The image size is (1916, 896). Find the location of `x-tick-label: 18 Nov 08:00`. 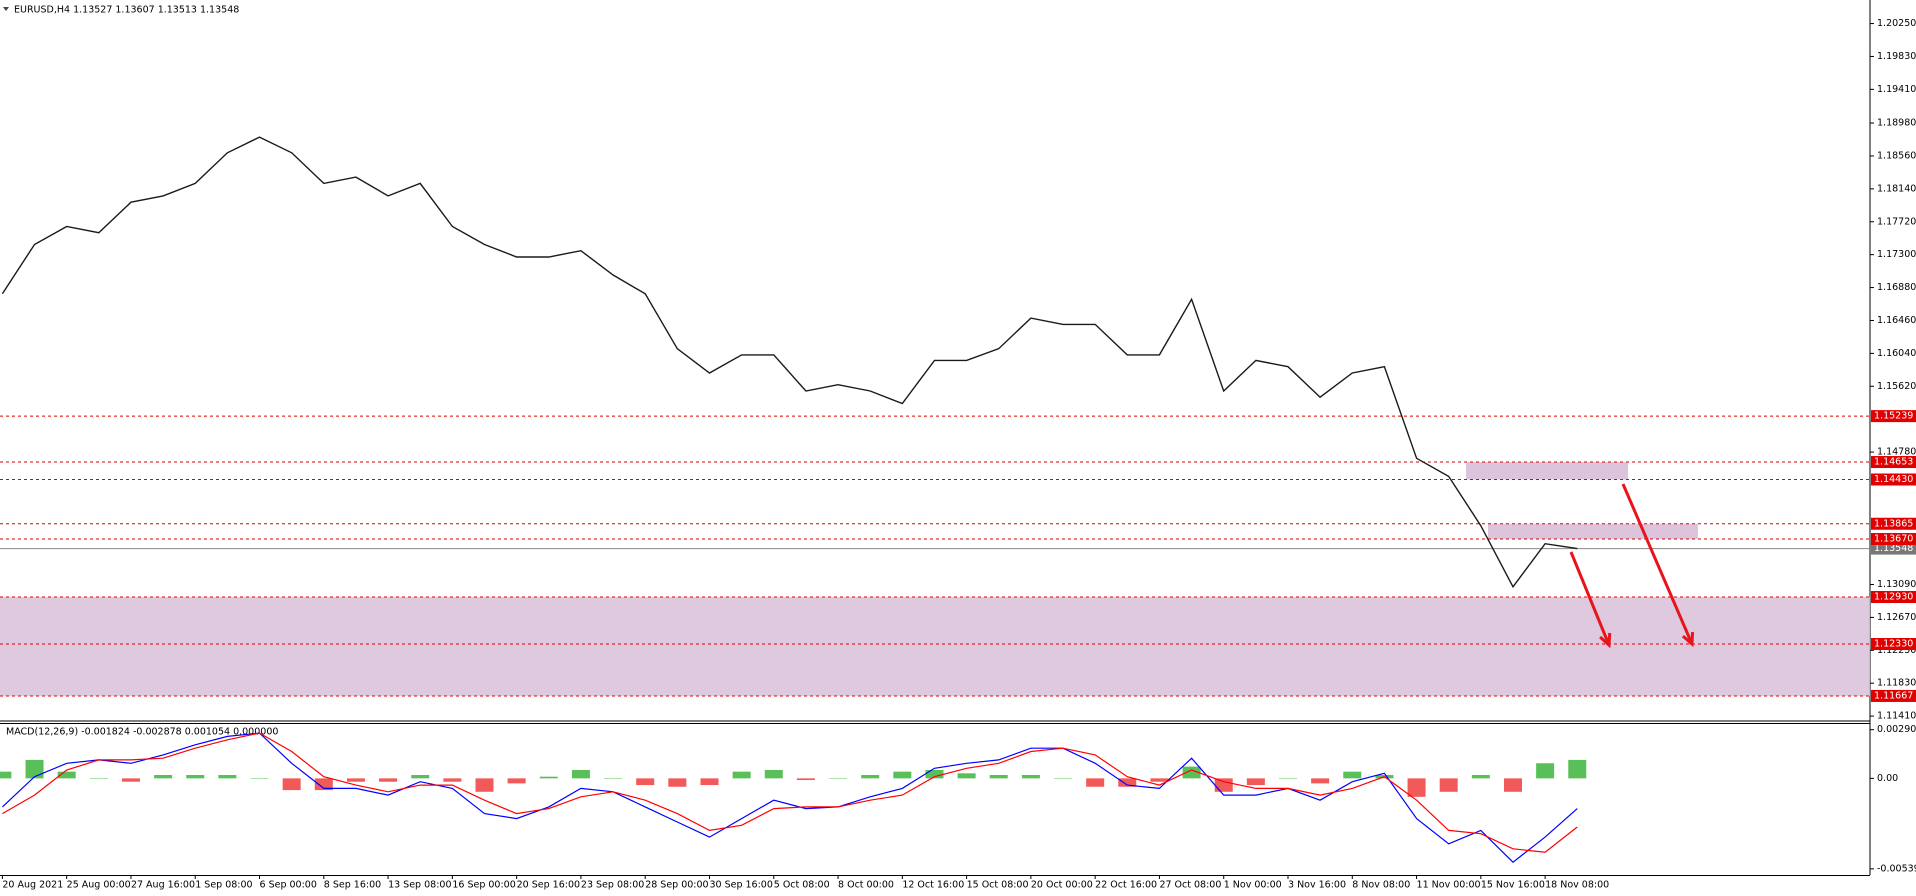

x-tick-label: 18 Nov 08:00 is located at coordinates (1577, 885).